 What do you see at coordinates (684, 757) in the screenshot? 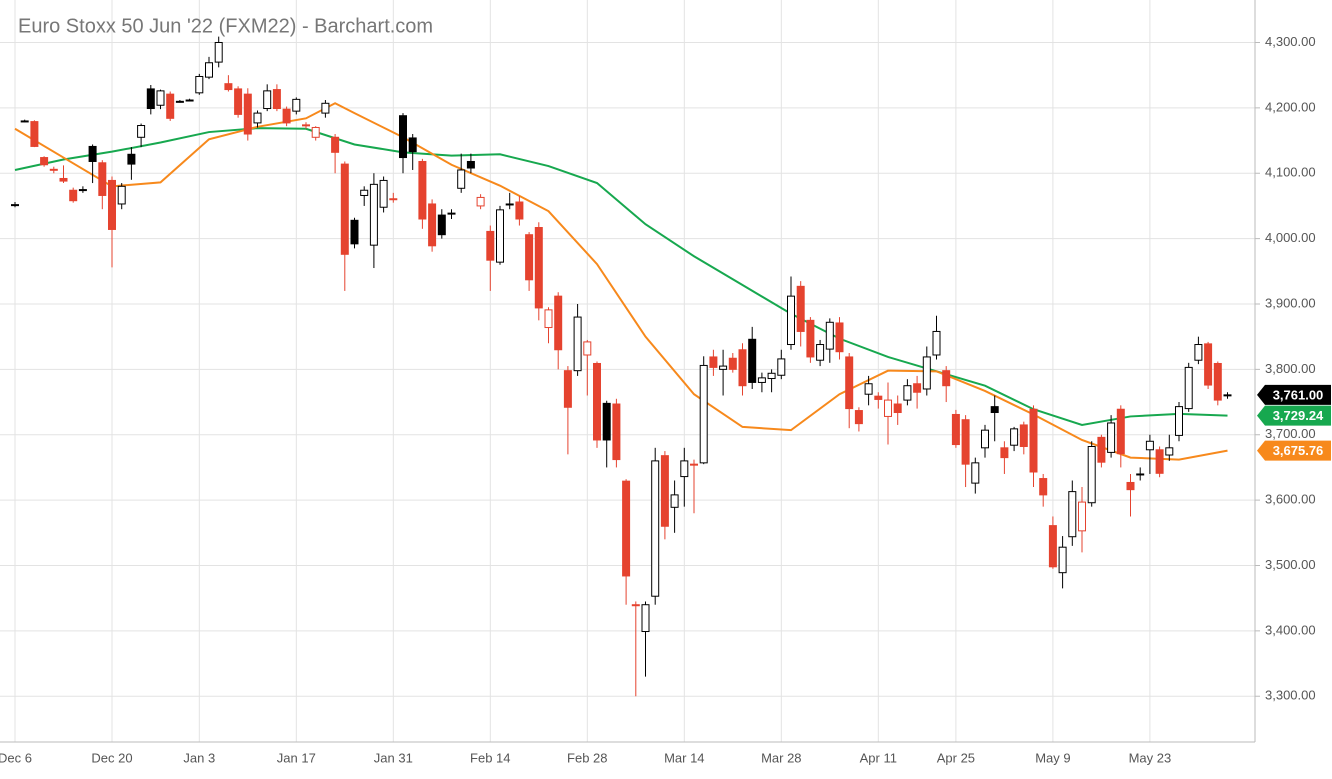
I see `x-tick-label: Mar 14` at bounding box center [684, 757].